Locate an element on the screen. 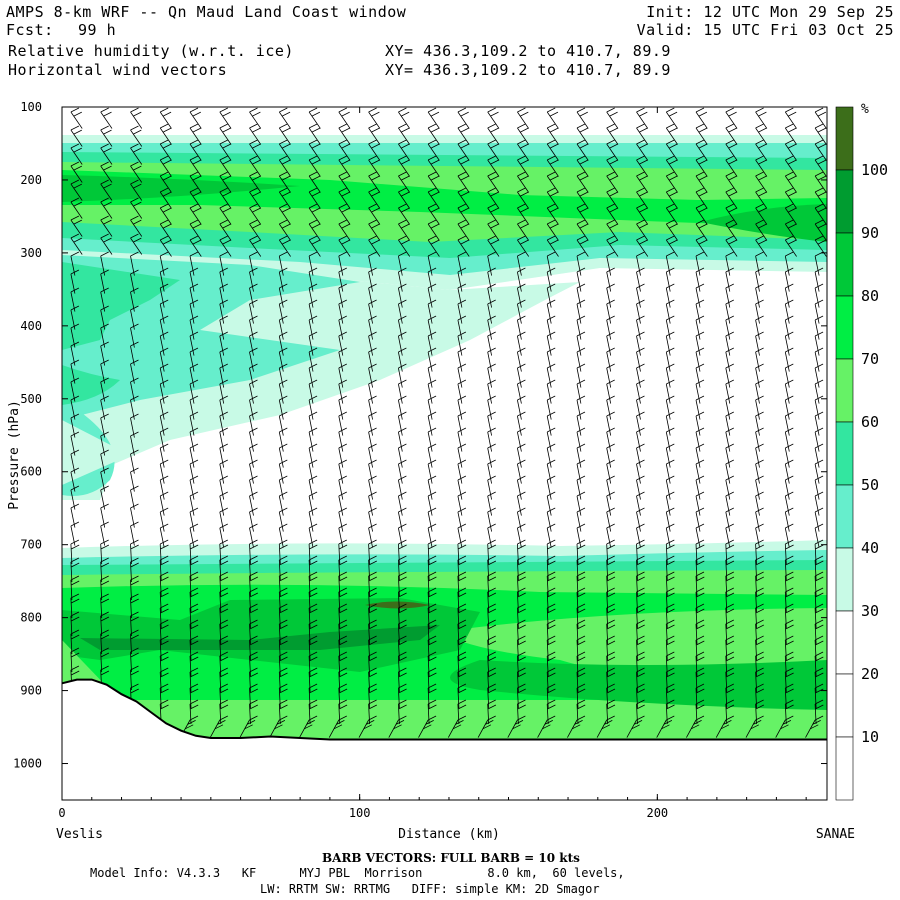  cross-section-xy-1: XY= 436.3,109.2 to 410.7, 89.9 is located at coordinates (528, 51).